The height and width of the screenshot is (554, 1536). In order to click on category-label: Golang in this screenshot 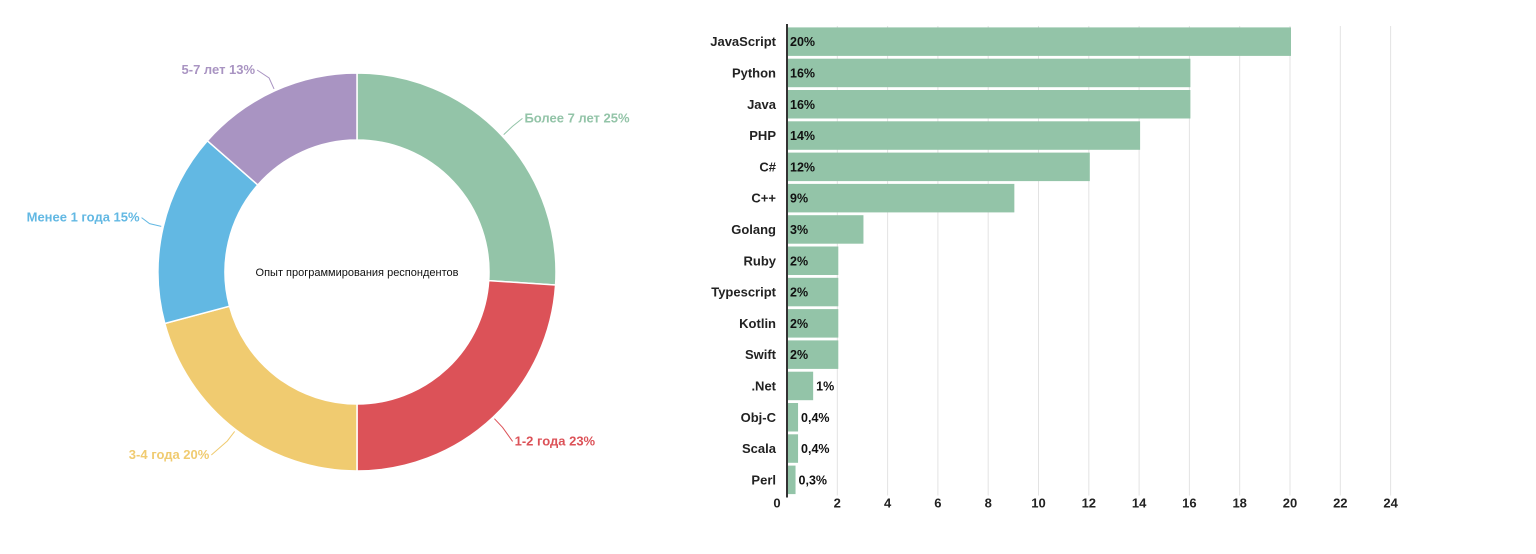, I will do `click(753, 229)`.